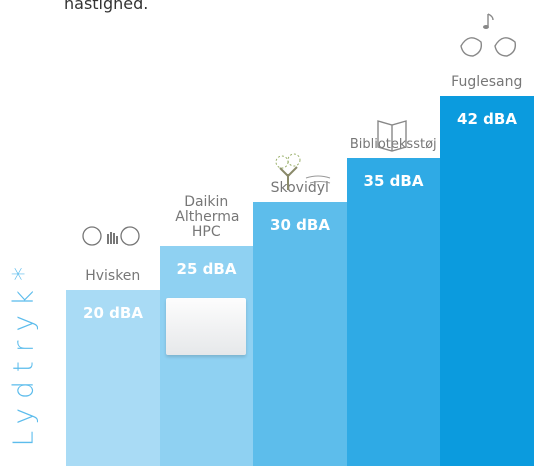 The height and width of the screenshot is (466, 537). Describe the element at coordinates (106, 6) in the screenshot. I see `intro-text: hastighed.` at that location.